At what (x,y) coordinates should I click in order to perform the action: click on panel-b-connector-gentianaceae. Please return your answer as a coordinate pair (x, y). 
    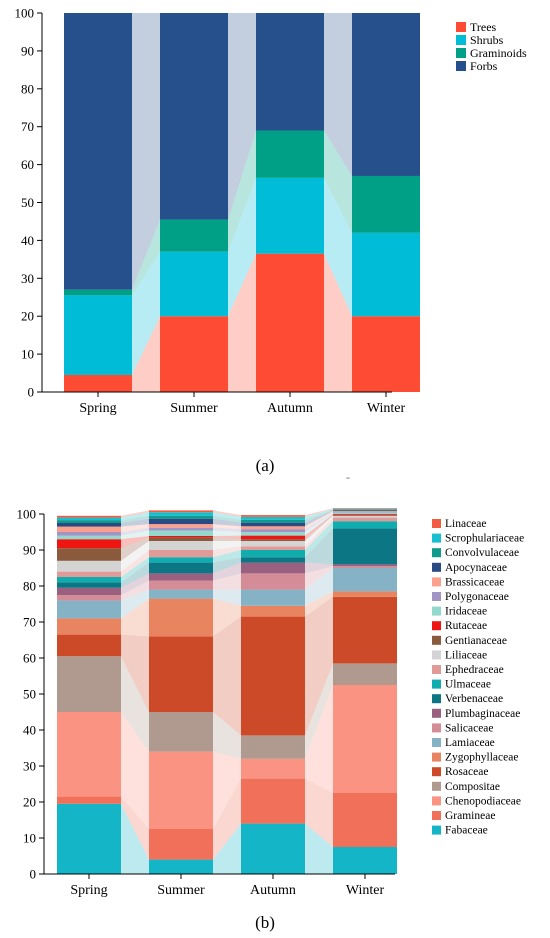
    Looking at the image, I should click on (319, 527).